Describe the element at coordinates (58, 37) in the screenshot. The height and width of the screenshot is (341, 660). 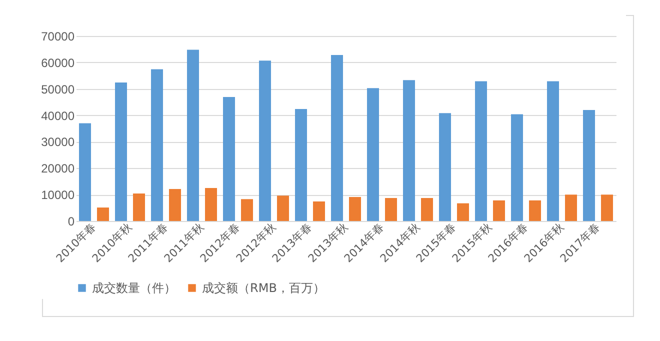
I see `y-tick-label: 70000` at that location.